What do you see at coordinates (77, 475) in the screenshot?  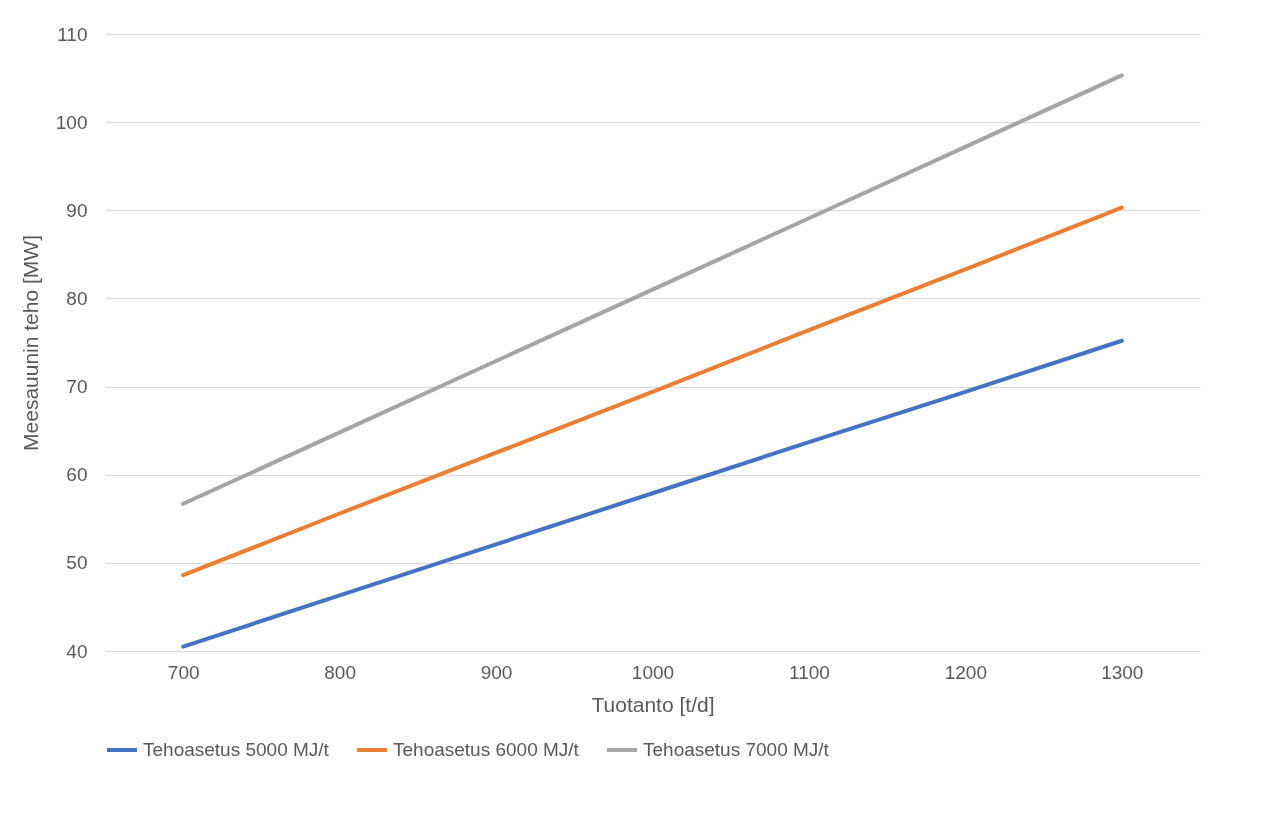 I see `y-tick-label: 60` at bounding box center [77, 475].